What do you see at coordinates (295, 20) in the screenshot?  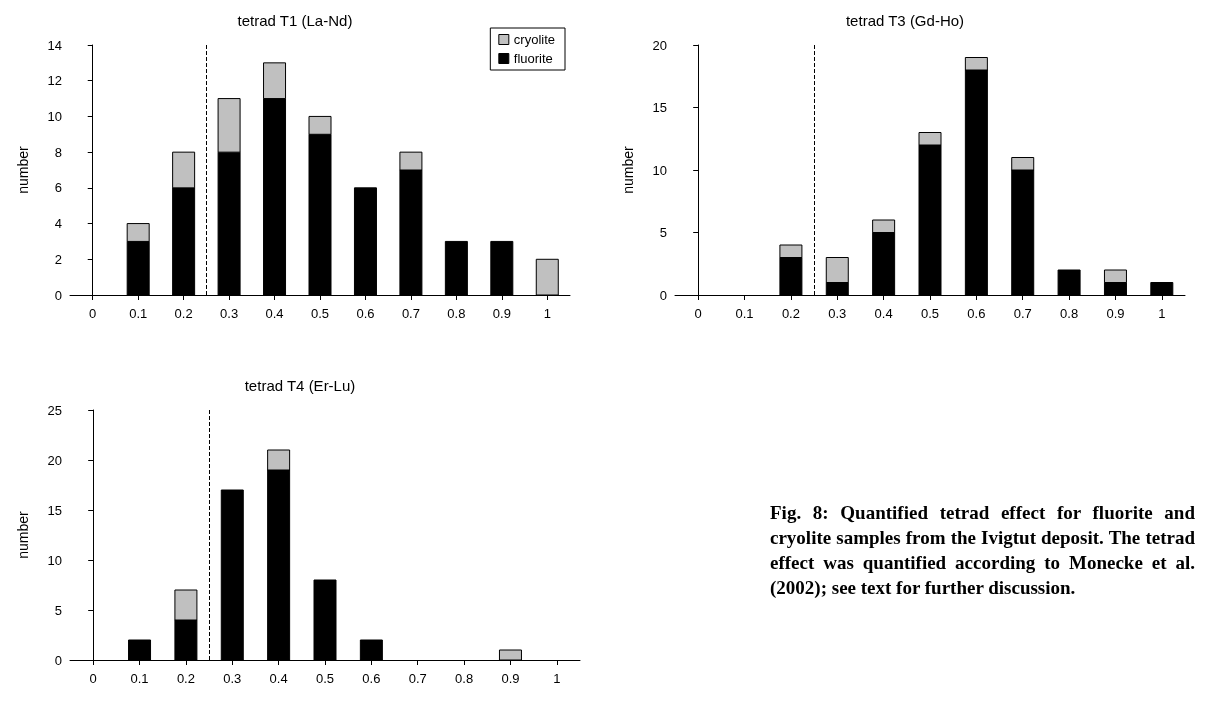 I see `chart-title: tetrad T1 (La-Nd)` at bounding box center [295, 20].